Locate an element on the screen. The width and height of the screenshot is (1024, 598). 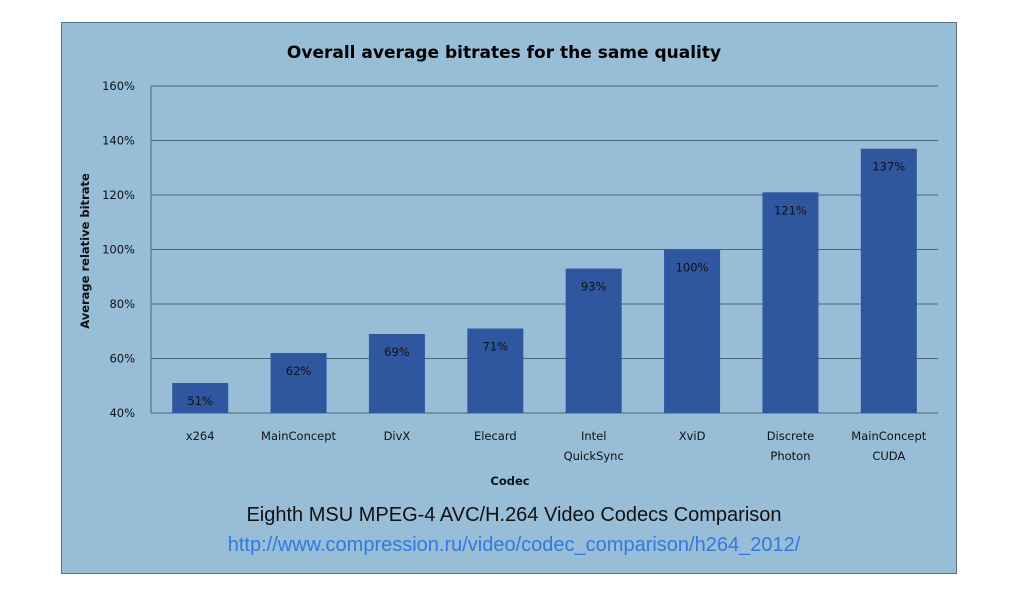
data-label: 93% is located at coordinates (594, 287).